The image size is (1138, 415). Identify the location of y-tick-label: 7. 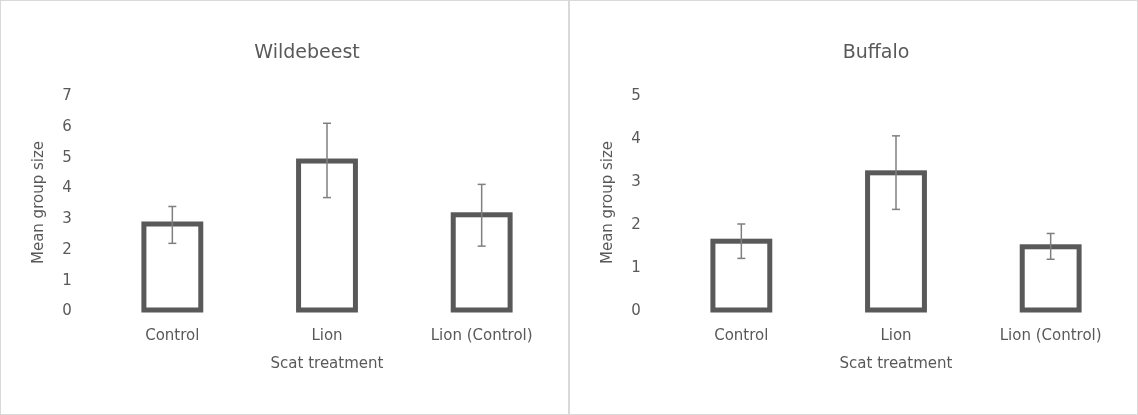
(67, 95).